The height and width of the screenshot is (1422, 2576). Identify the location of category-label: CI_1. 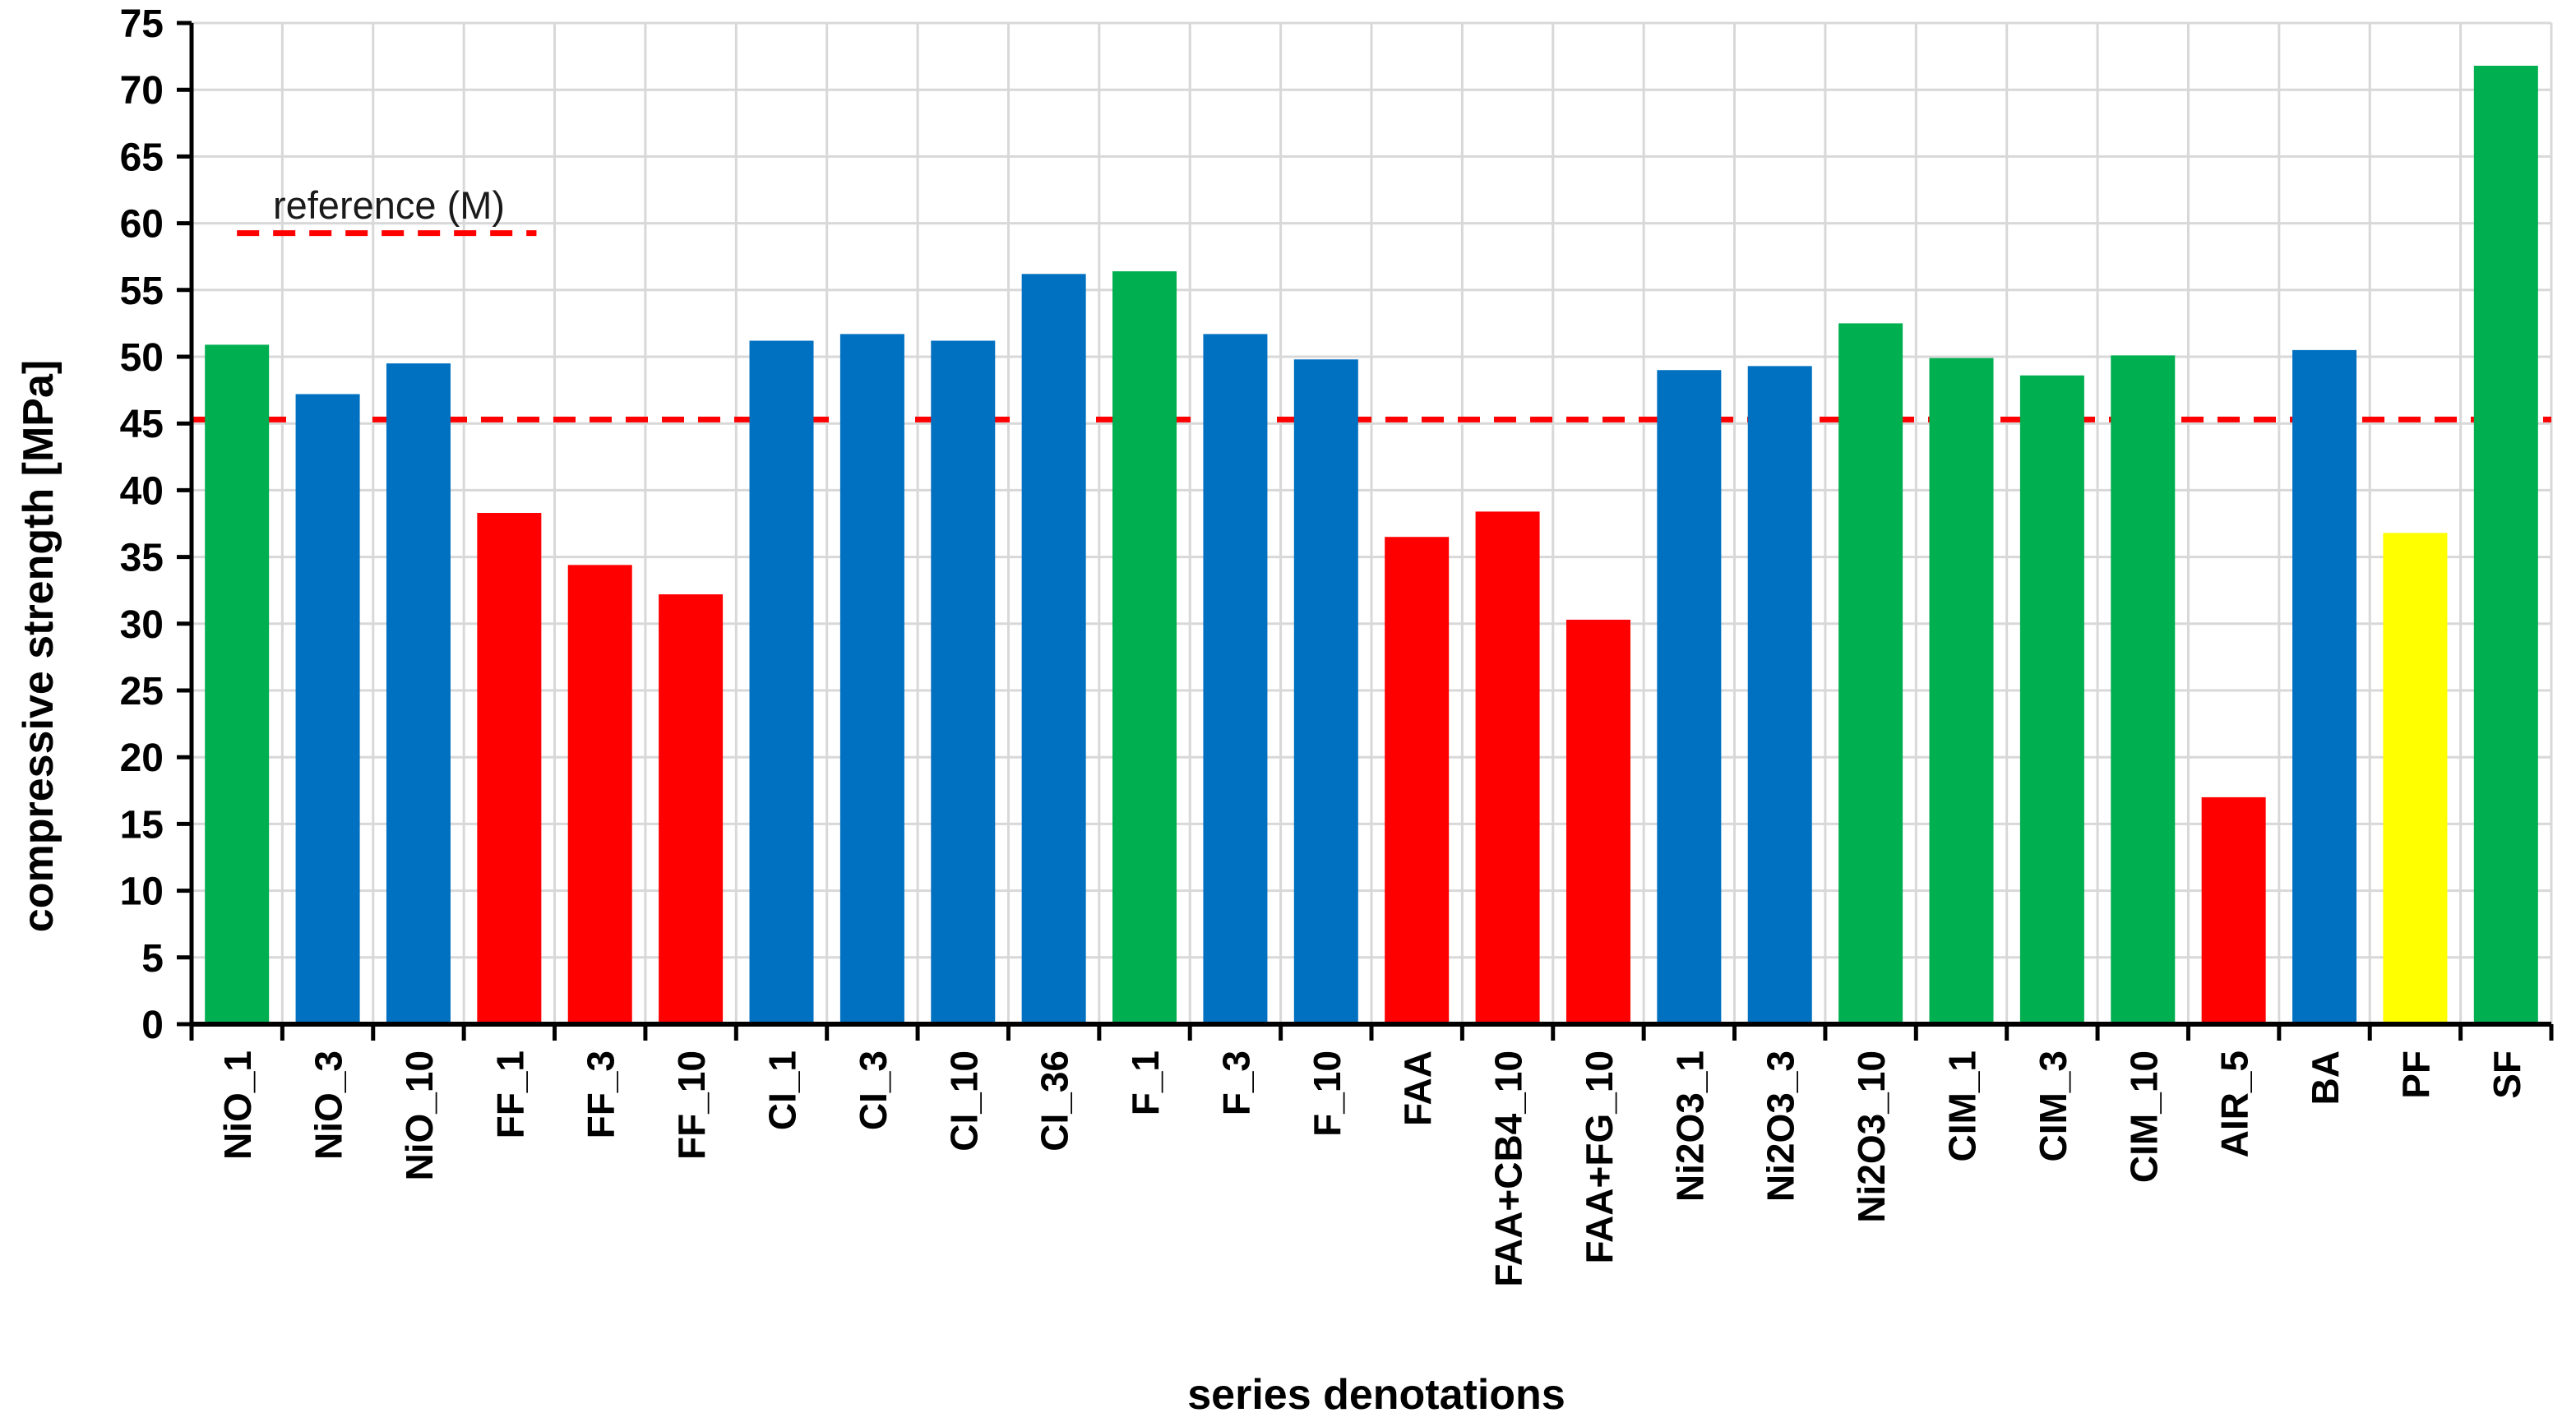
(782, 1090).